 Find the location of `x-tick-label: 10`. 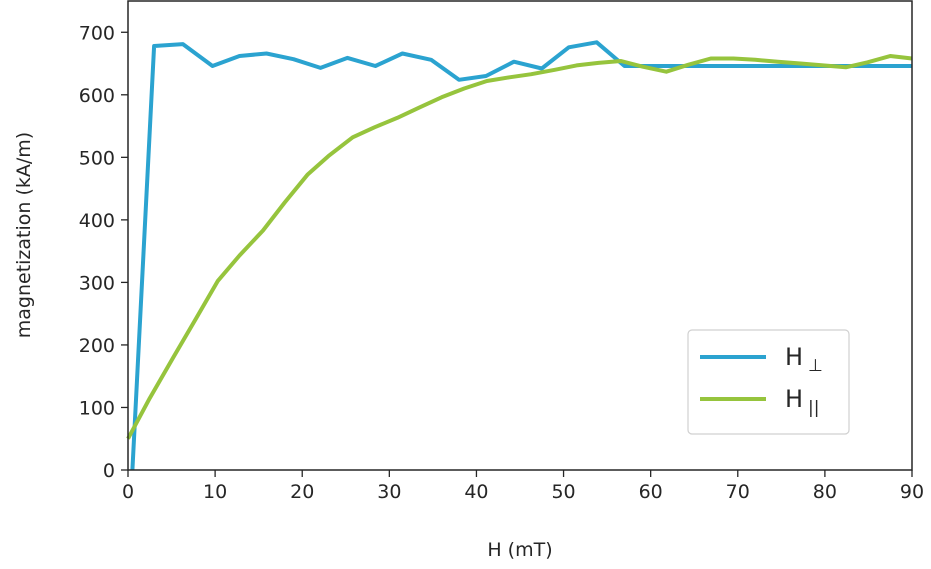

x-tick-label: 10 is located at coordinates (215, 492).